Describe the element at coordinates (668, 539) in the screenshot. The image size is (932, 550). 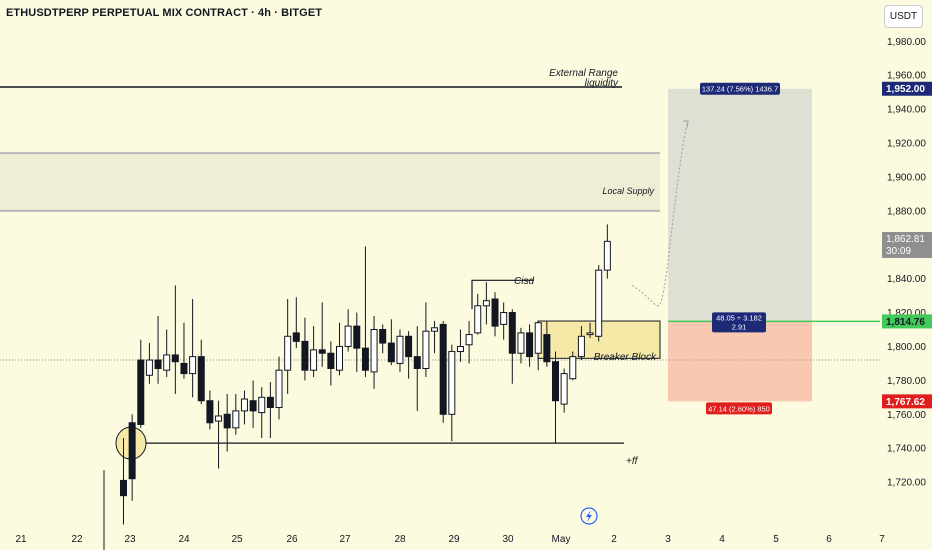
I see `time-tick-label: 3` at that location.